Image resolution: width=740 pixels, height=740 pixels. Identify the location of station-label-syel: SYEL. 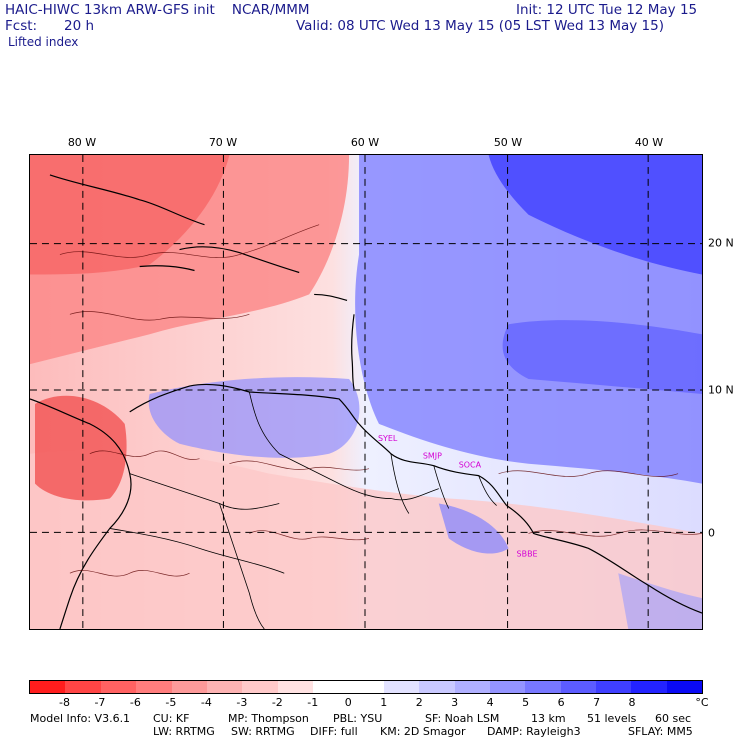
(388, 438).